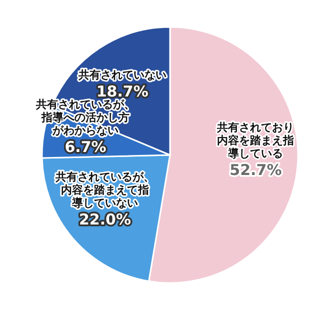  What do you see at coordinates (85, 147) in the screenshot?
I see `data-label: 6.7%` at bounding box center [85, 147].